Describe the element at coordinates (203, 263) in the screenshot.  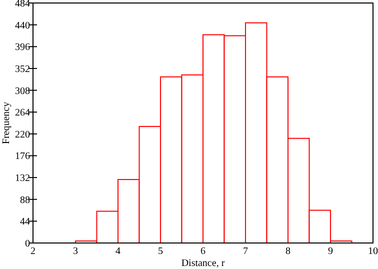
I see `x-axis-title: Distance, r` at that location.